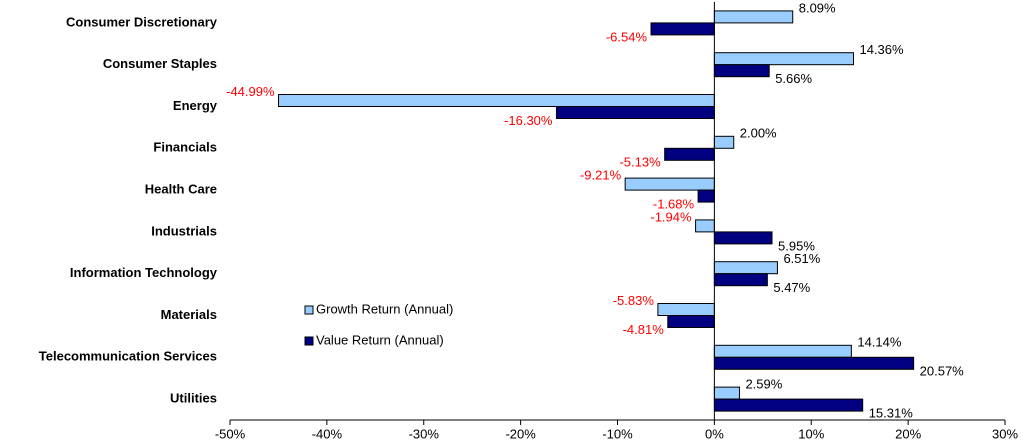 Image resolution: width=1036 pixels, height=445 pixels. I want to click on x-tick-label: 10%, so click(811, 433).